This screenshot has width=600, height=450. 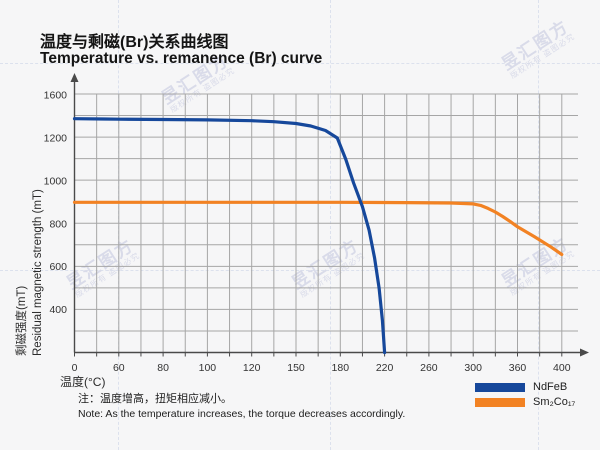 I want to click on svg-text: 360, so click(x=518, y=368).